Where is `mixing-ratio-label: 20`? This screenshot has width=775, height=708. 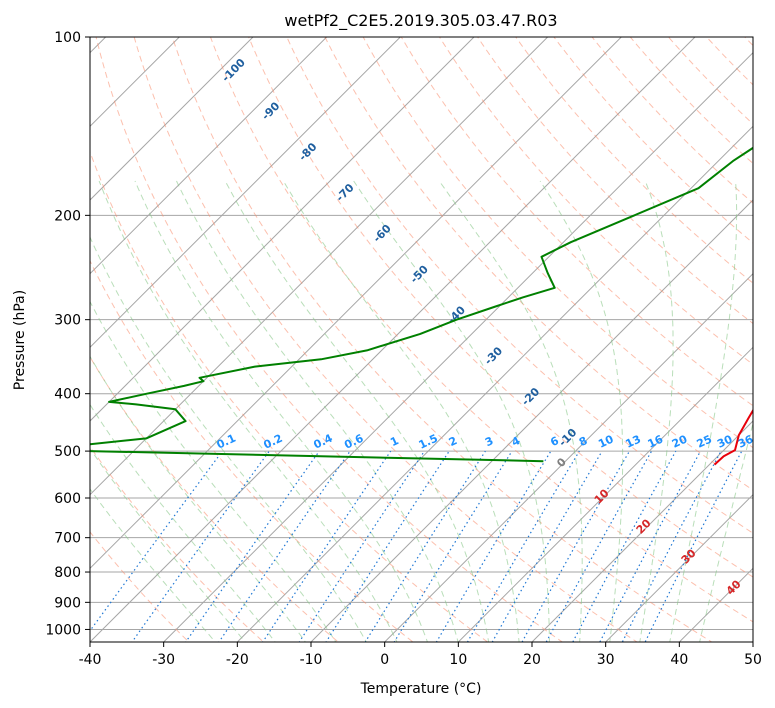 mixing-ratio-label: 20 is located at coordinates (680, 441).